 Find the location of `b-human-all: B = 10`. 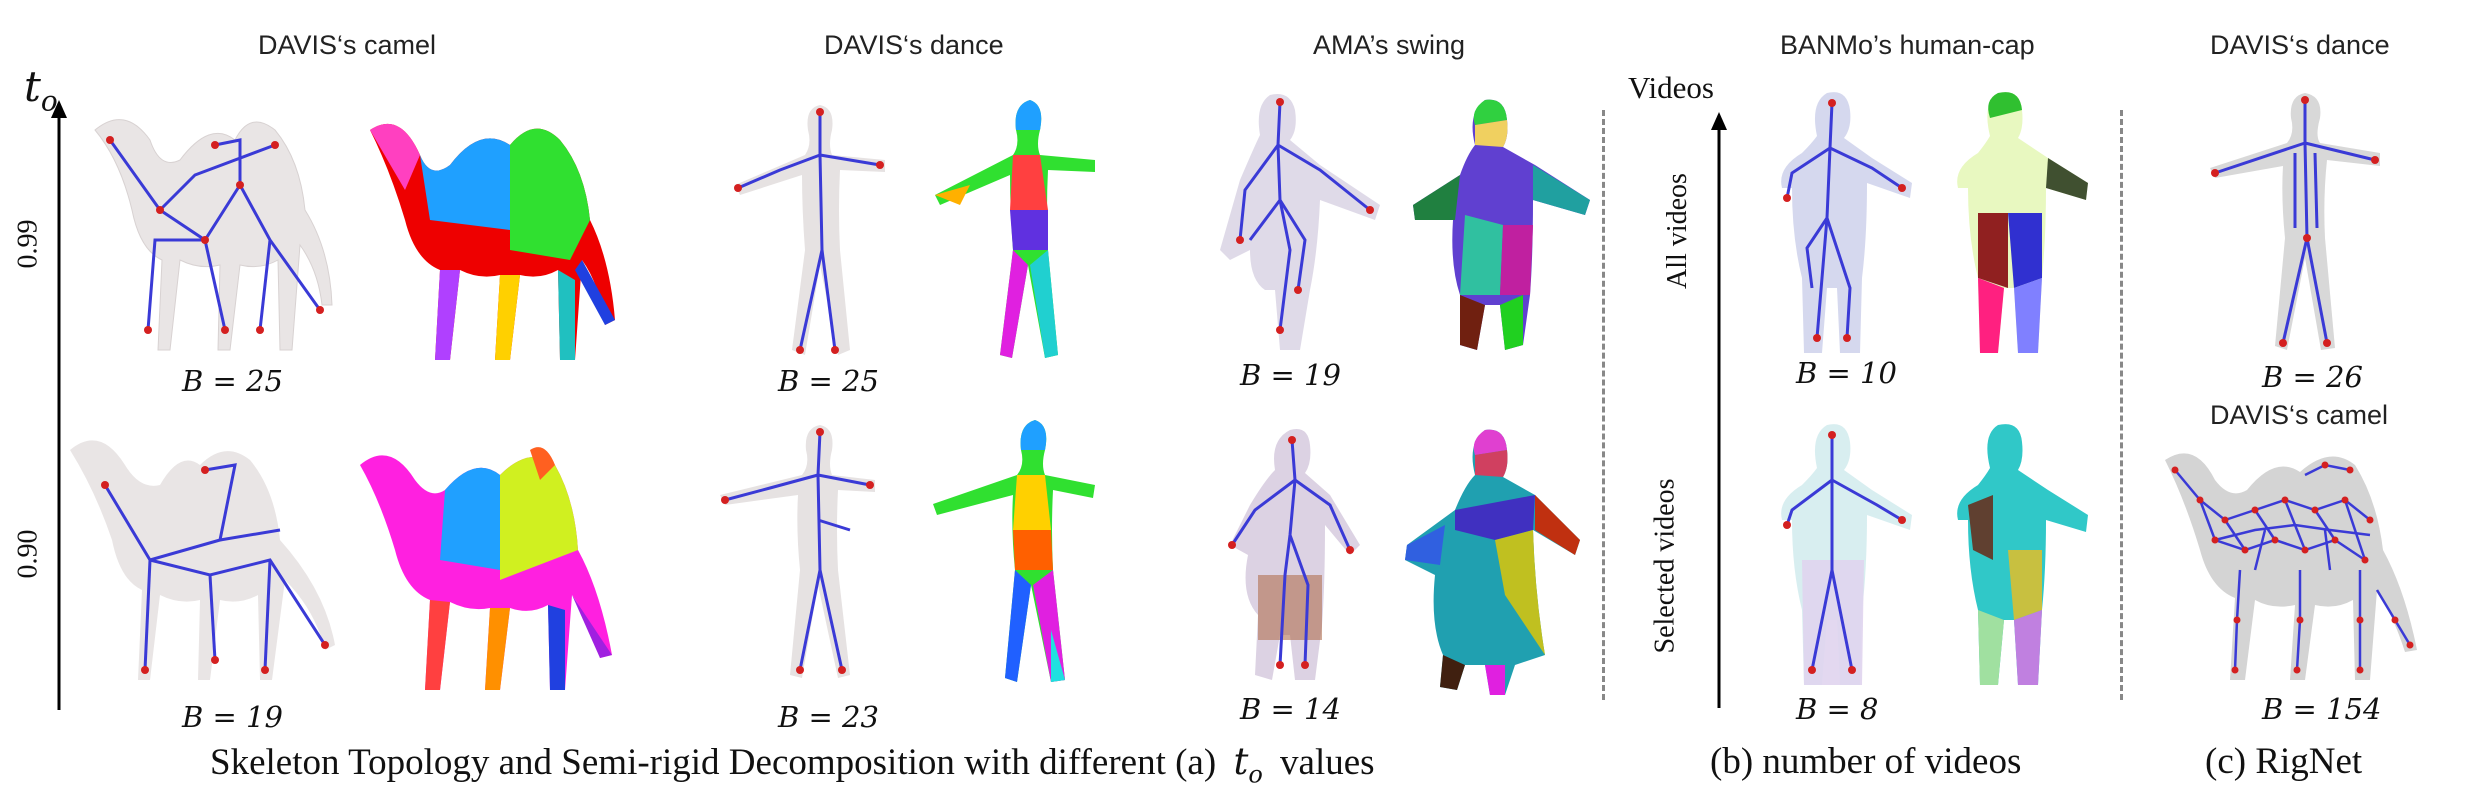

b-human-all: B = 10 is located at coordinates (1846, 373).